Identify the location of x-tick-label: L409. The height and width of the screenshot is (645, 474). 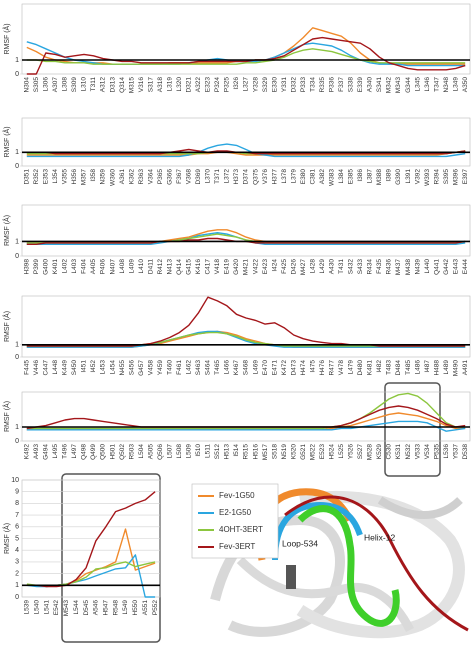
(131, 266).